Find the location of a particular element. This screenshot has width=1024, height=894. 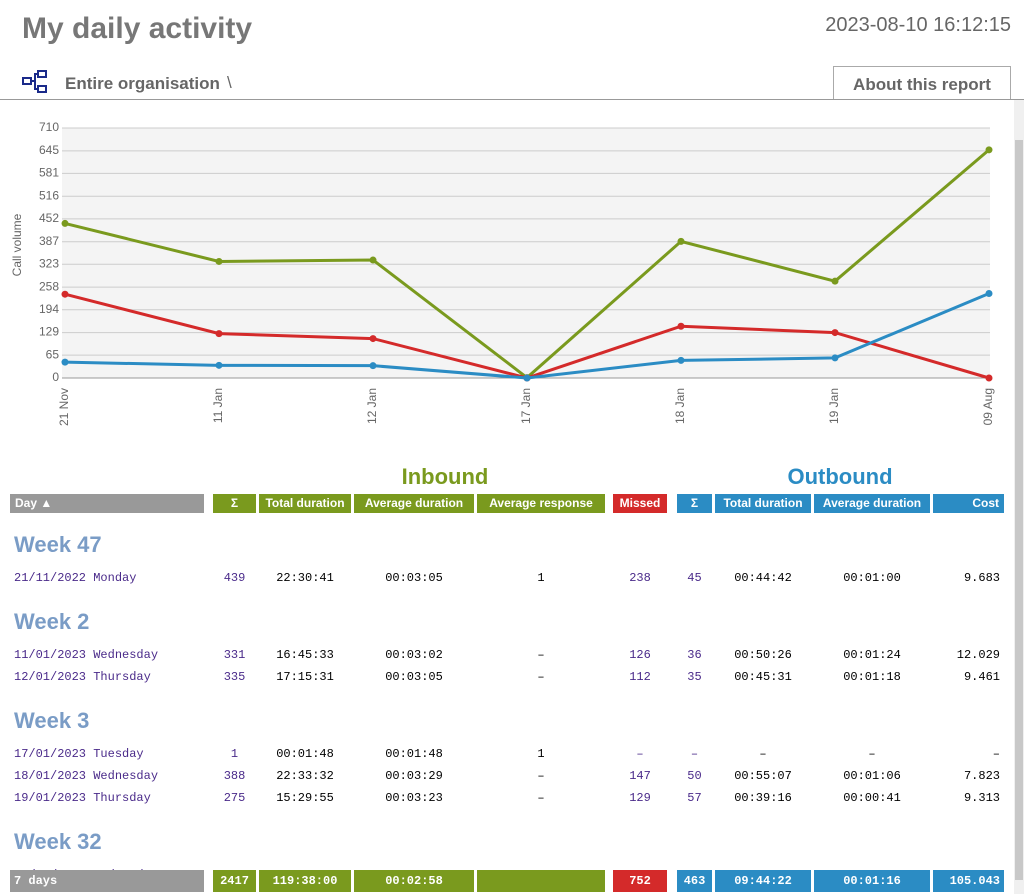

about-button: About this report is located at coordinates (922, 83).